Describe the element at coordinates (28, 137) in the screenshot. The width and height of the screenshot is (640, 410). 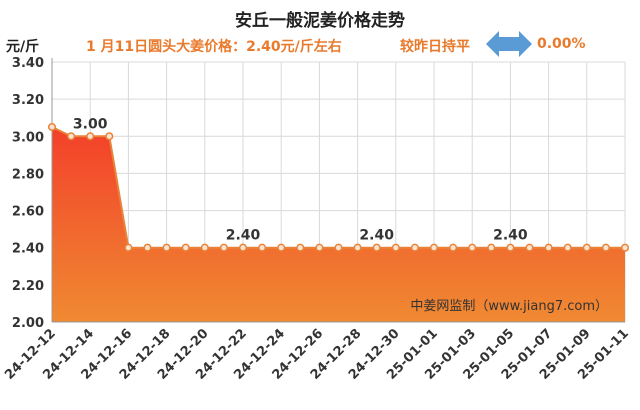
I see `y-tick-label: 3.00` at that location.